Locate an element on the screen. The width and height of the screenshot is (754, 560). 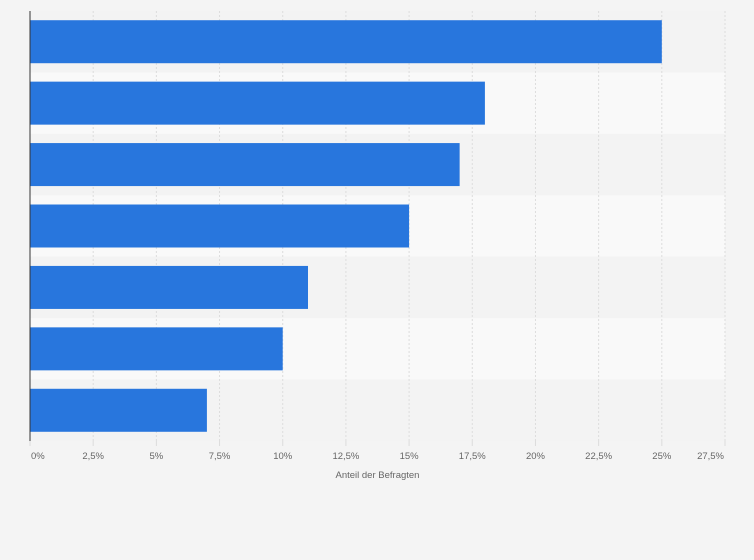
x-tick-label: 15% is located at coordinates (410, 456).